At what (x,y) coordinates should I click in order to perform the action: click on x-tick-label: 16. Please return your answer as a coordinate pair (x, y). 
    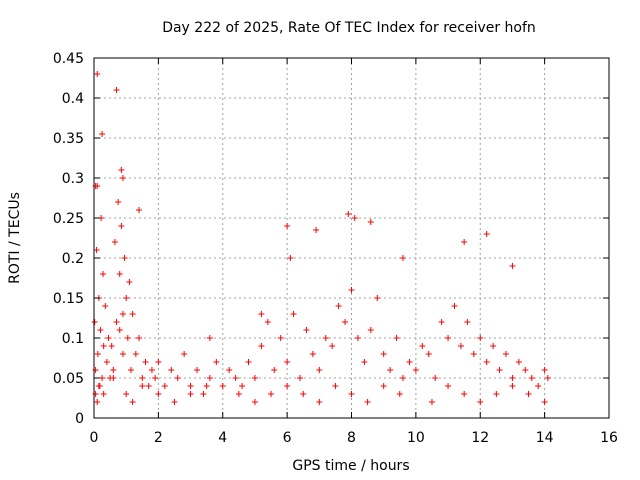
    Looking at the image, I should click on (609, 438).